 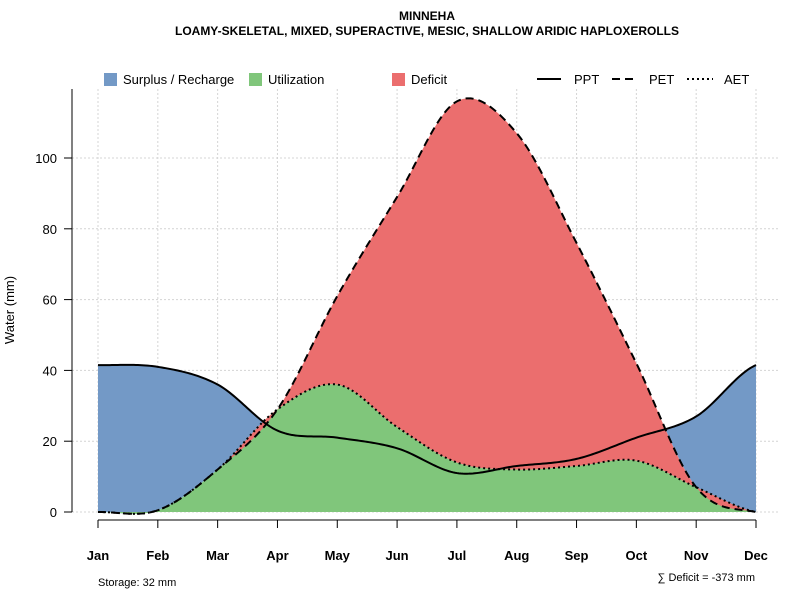 I want to click on x-tick-label-feb: Feb, so click(x=157, y=555).